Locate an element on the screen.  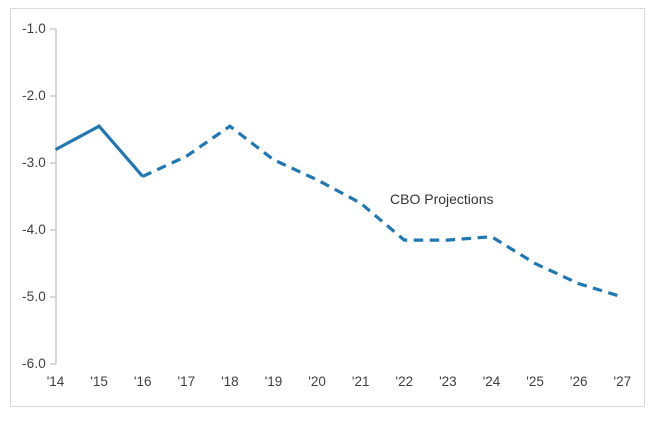
x-tick-label: '27 is located at coordinates (622, 381).